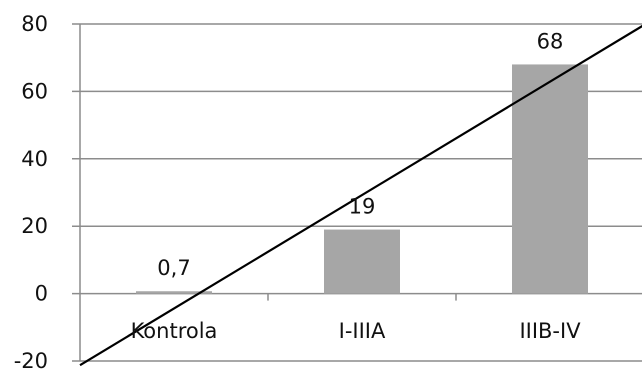 The width and height of the screenshot is (642, 371). I want to click on data-label-2: 68, so click(550, 41).